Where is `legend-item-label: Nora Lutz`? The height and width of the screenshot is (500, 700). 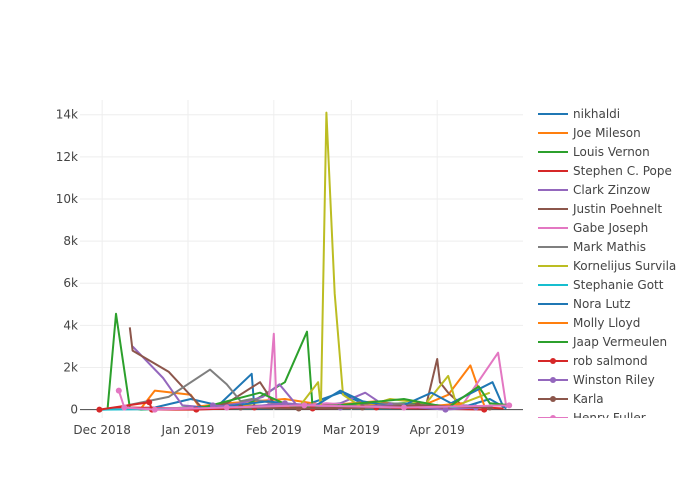
legend-item-label: Nora Lutz is located at coordinates (602, 304).